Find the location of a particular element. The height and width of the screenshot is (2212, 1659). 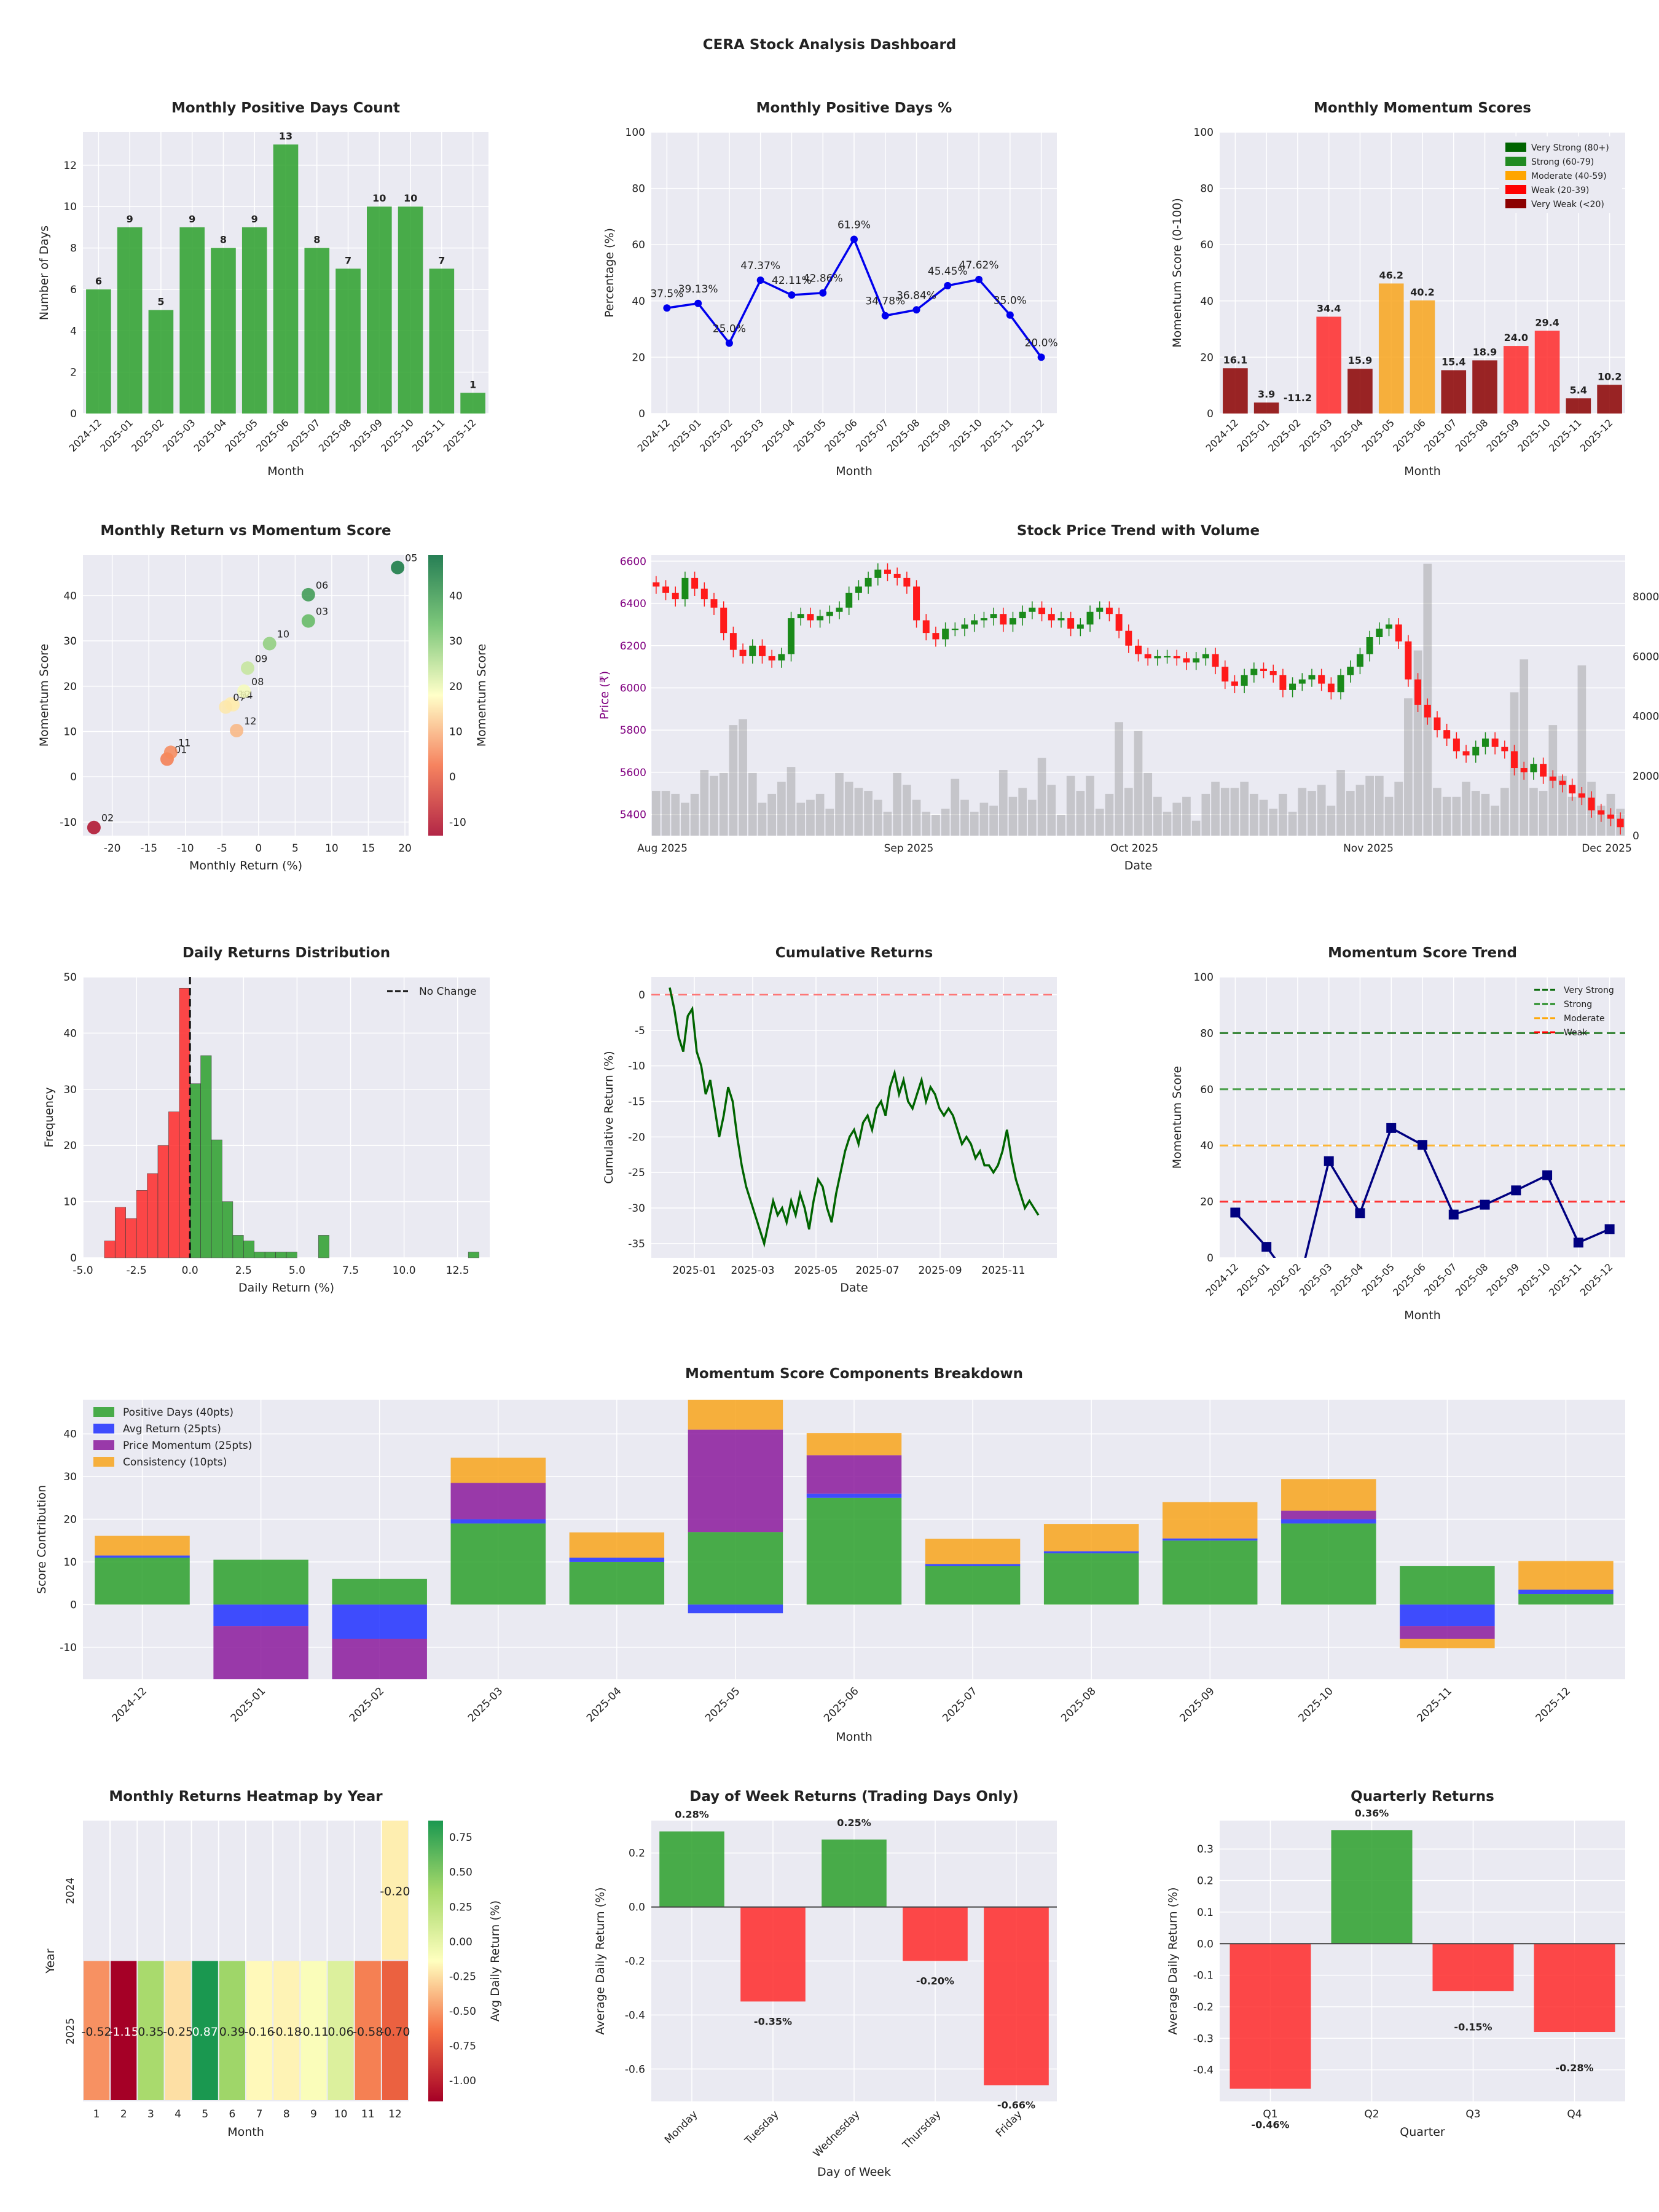

colorbar is located at coordinates (435, 695).